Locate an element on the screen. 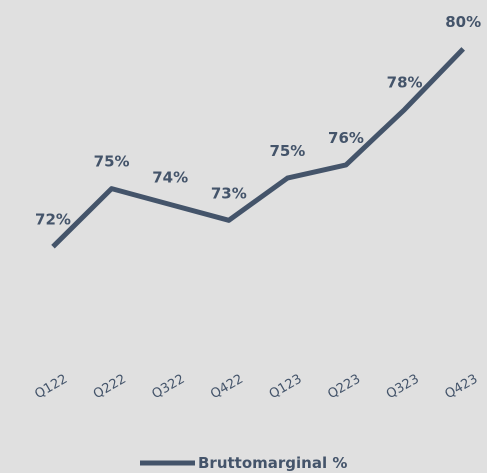  data-label: 80% is located at coordinates (463, 22).